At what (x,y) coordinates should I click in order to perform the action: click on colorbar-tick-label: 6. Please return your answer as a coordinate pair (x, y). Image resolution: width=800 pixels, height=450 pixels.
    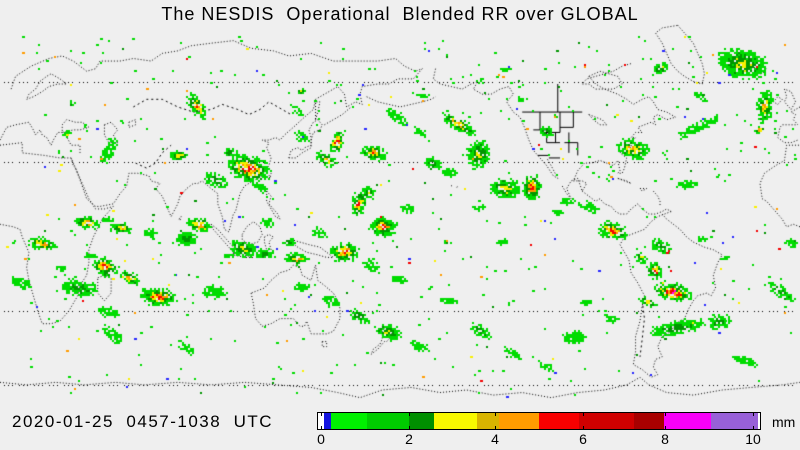
    Looking at the image, I should click on (583, 439).